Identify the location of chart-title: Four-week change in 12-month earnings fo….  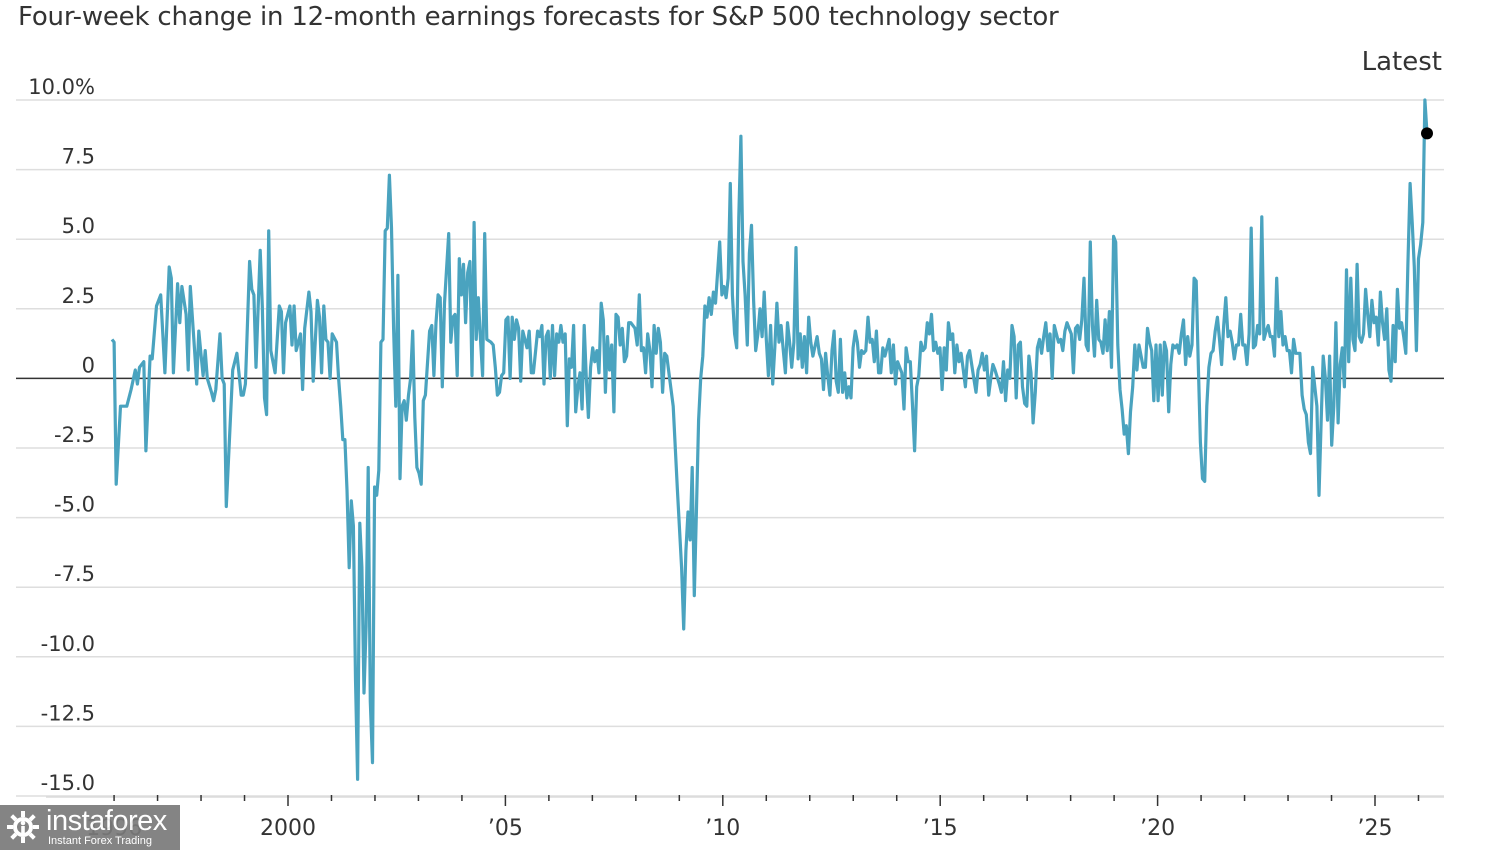
(538, 17).